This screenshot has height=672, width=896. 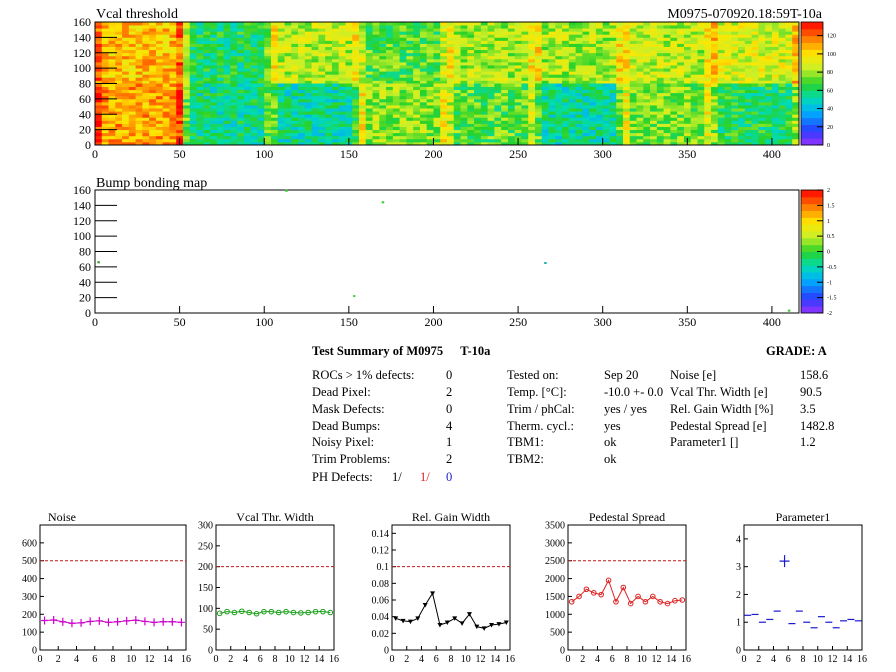 What do you see at coordinates (172, 621) in the screenshot?
I see `data-point` at bounding box center [172, 621].